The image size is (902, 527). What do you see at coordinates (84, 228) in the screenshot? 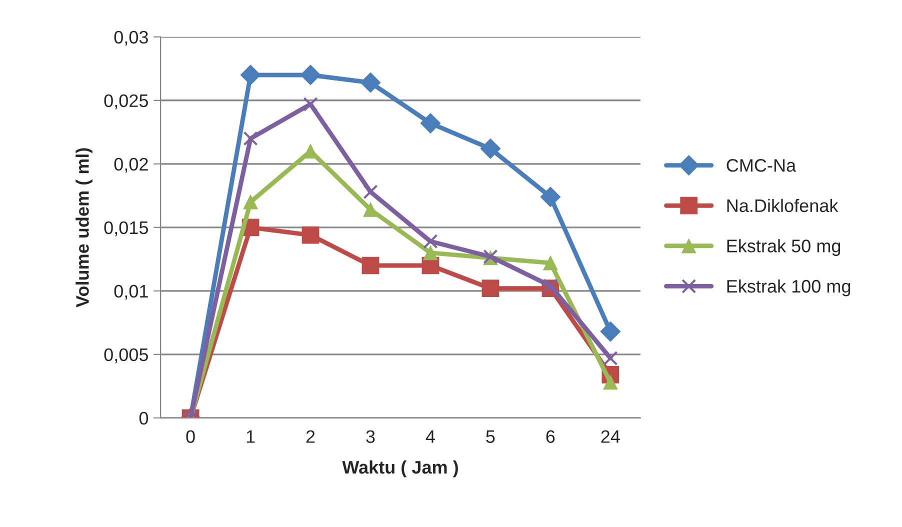
I see `y-axis-title: Volume udem ( ml)` at bounding box center [84, 228].